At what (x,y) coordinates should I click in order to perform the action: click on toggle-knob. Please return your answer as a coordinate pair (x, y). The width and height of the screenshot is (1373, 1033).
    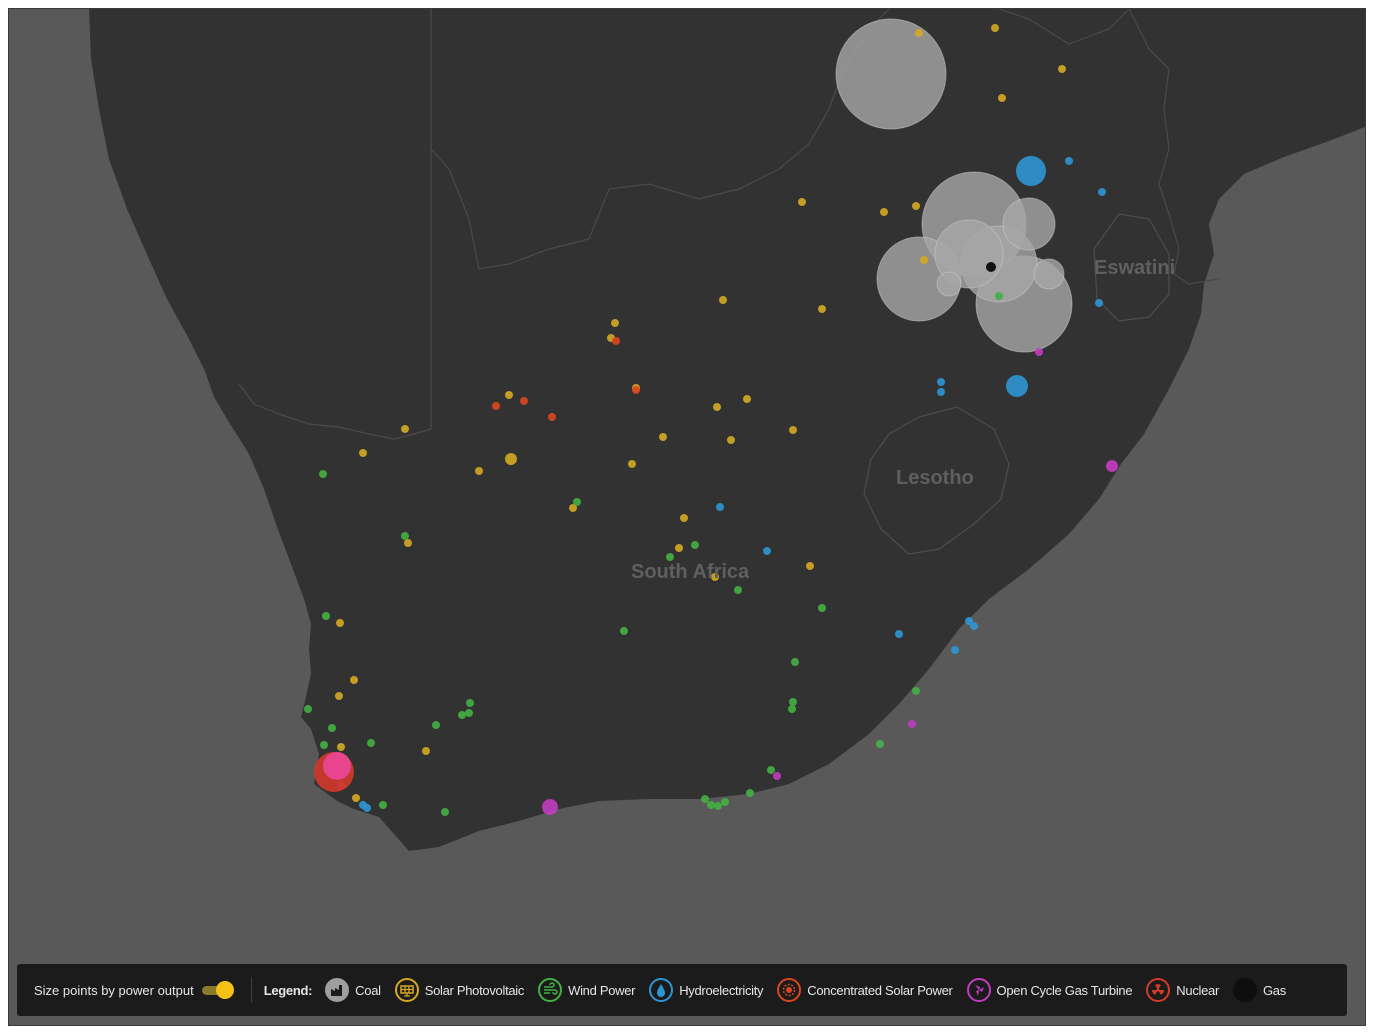
    Looking at the image, I should click on (224, 990).